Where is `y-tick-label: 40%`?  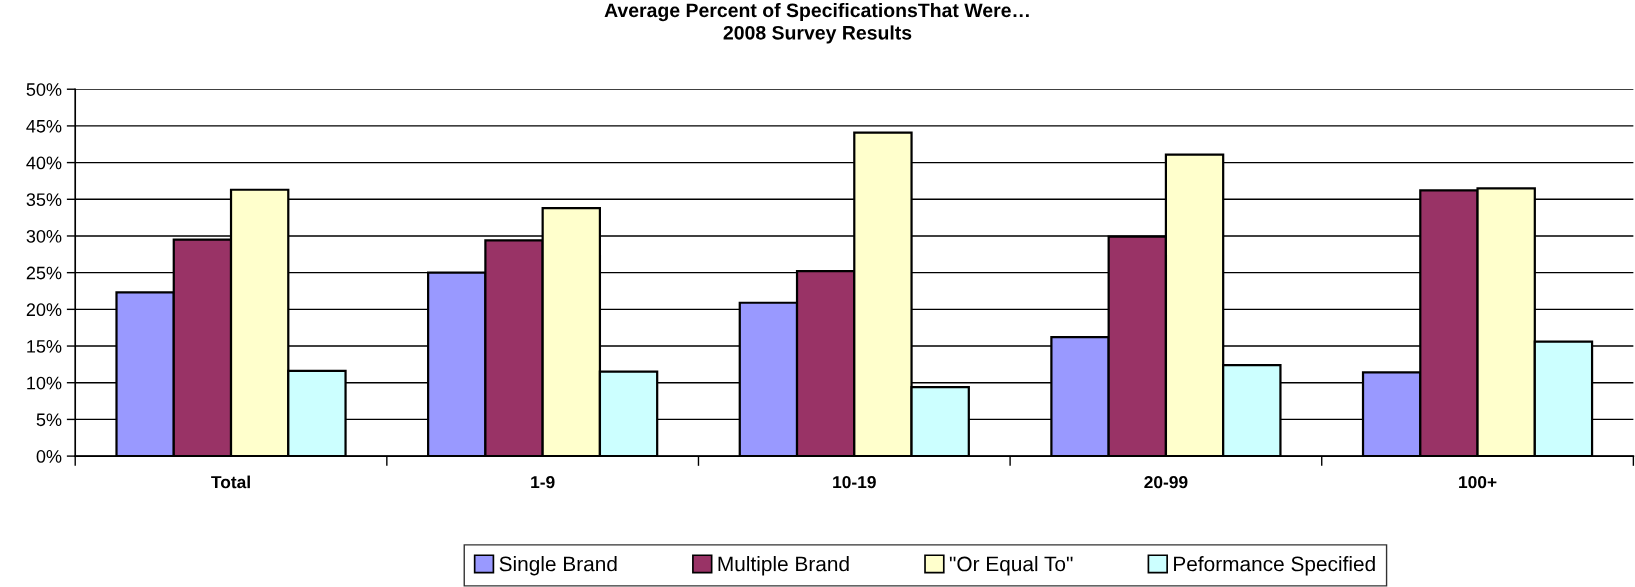 y-tick-label: 40% is located at coordinates (44, 163).